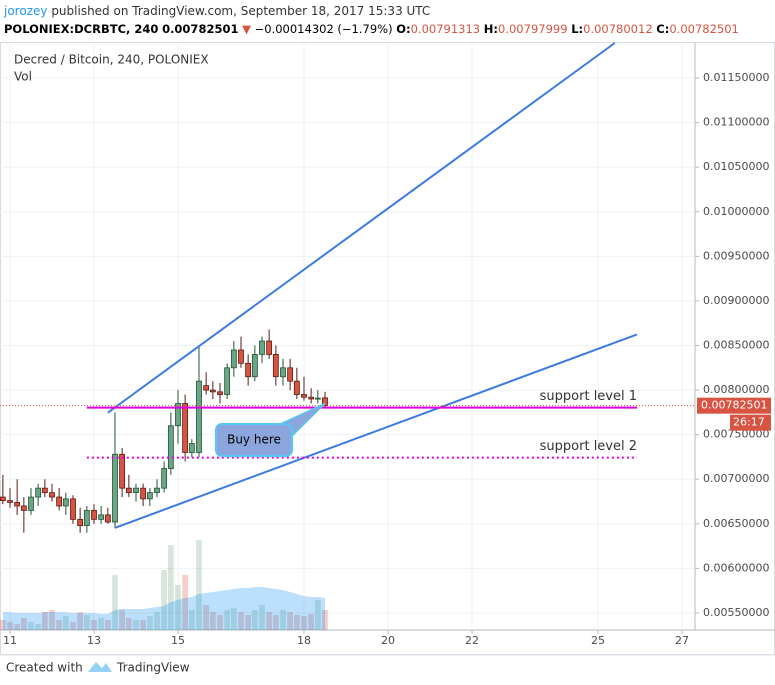 This screenshot has height=685, width=775. I want to click on x-tick-label: 25, so click(598, 640).